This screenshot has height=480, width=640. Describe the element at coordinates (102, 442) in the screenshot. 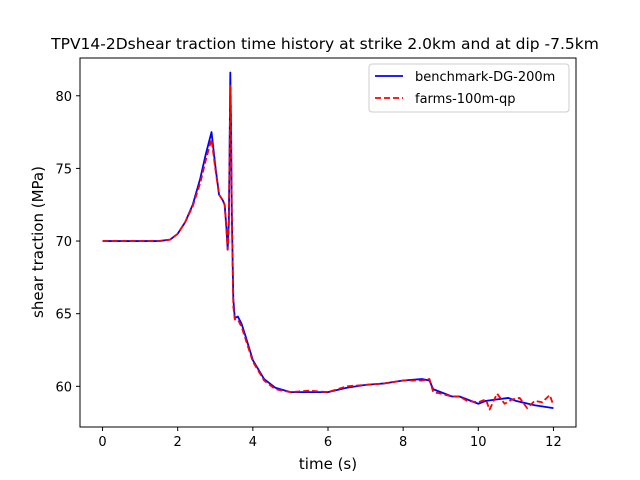

I see `x-tick-label: 0` at that location.